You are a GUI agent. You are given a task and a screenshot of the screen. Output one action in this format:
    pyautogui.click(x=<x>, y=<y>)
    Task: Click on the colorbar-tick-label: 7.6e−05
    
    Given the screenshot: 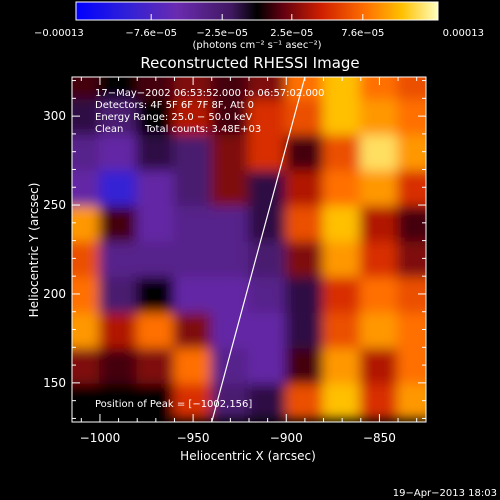 What is the action you would take?
    pyautogui.click(x=362, y=33)
    